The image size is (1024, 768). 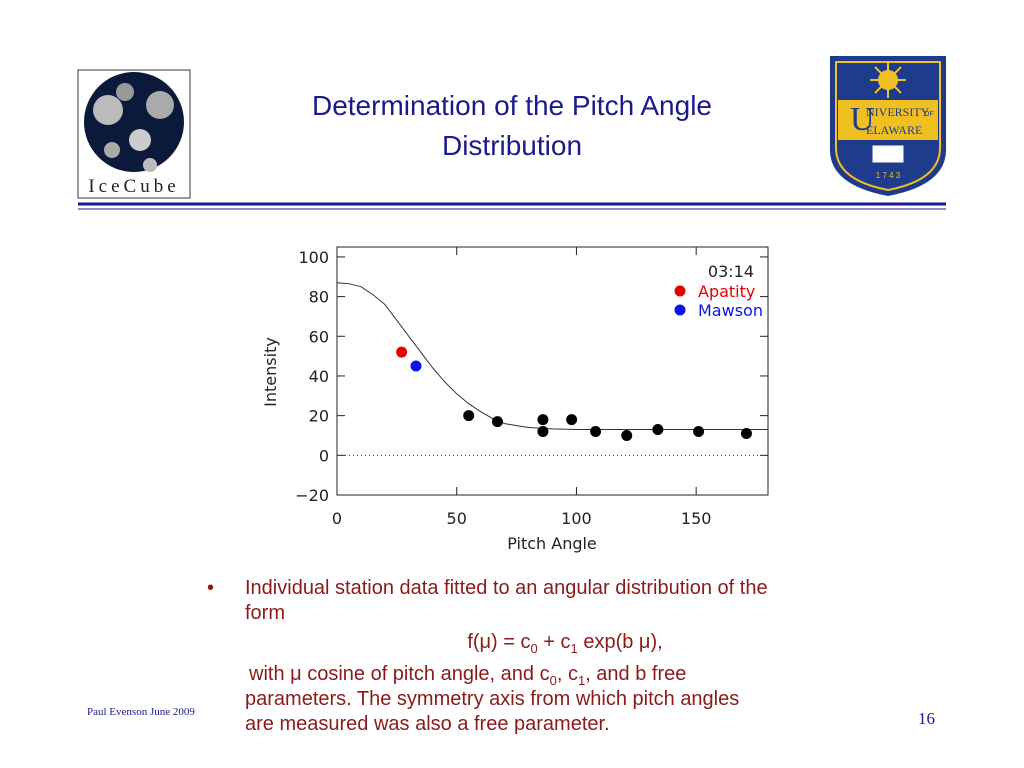 What do you see at coordinates (427, 724) in the screenshot?
I see `body-text: are measured was also a free parameter.` at bounding box center [427, 724].